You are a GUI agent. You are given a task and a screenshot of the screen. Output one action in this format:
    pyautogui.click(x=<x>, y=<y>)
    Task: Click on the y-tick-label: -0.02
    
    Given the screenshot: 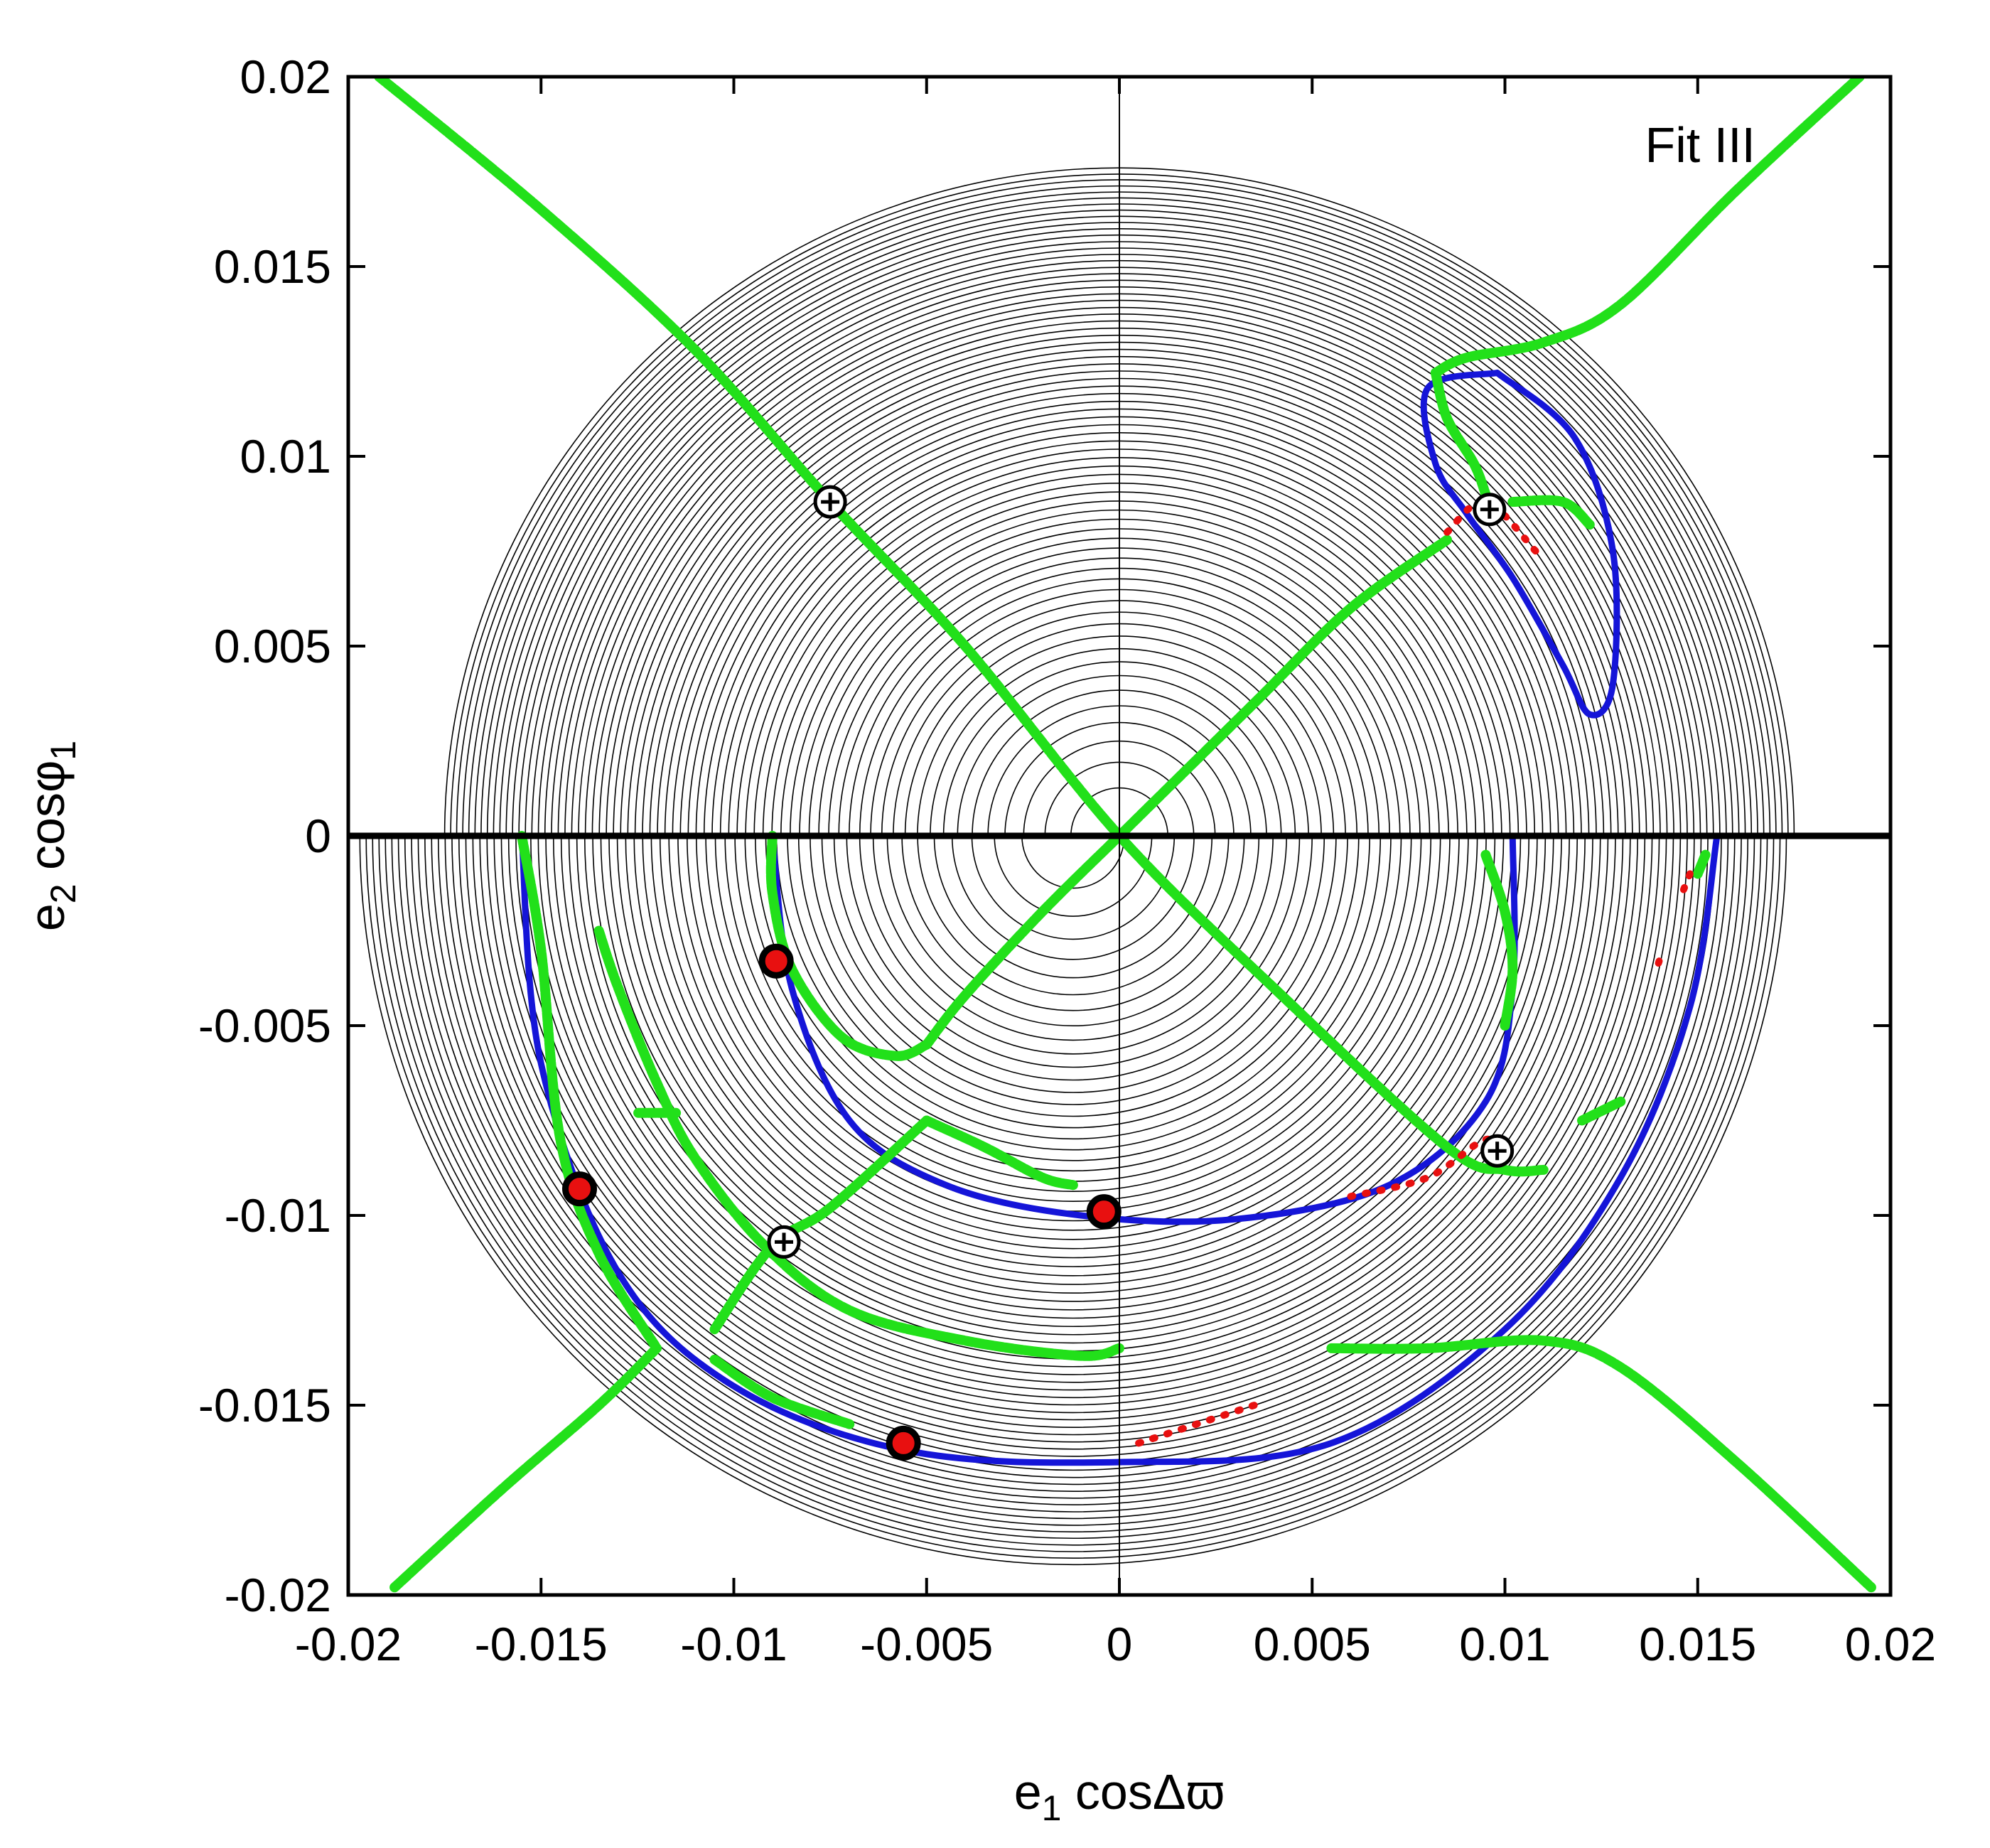 What is the action you would take?
    pyautogui.click(x=278, y=1595)
    